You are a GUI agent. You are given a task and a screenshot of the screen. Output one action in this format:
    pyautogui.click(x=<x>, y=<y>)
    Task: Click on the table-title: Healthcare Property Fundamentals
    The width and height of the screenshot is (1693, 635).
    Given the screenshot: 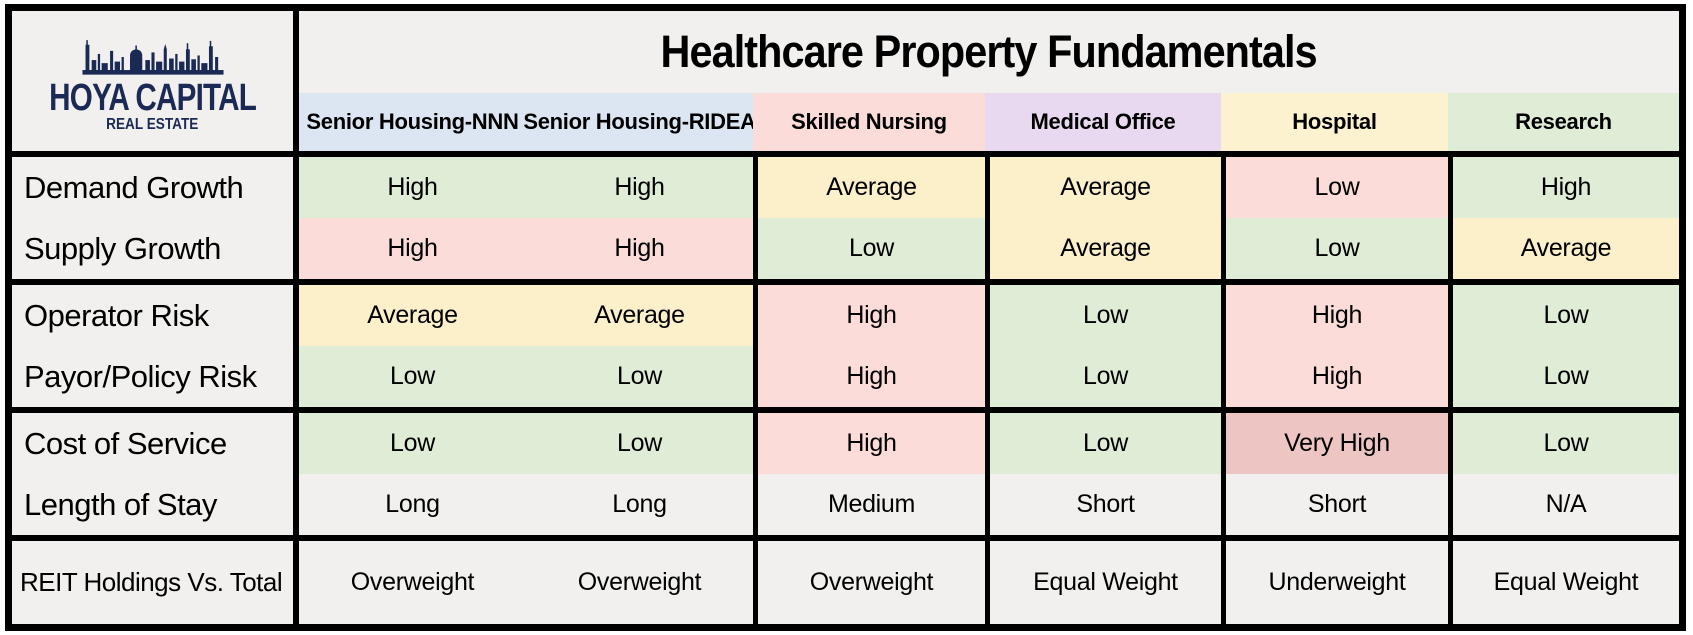 What is the action you would take?
    pyautogui.click(x=989, y=51)
    